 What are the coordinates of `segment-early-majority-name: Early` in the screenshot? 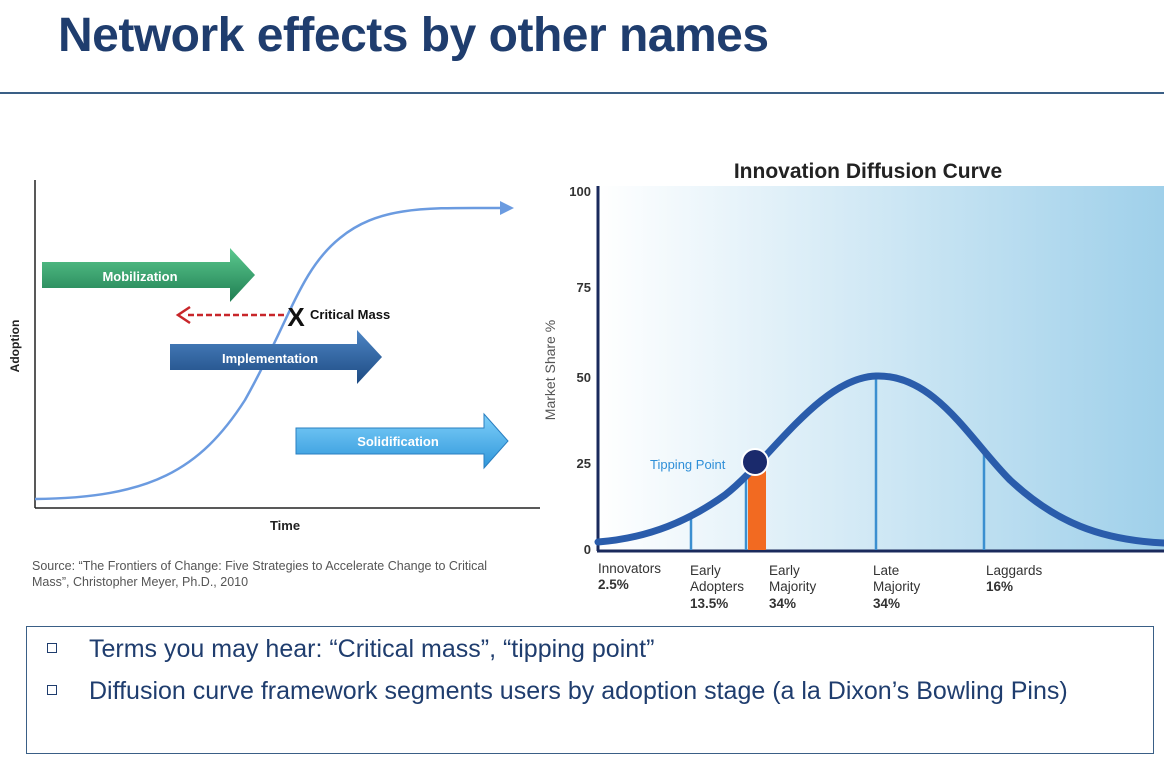 It's located at (784, 570).